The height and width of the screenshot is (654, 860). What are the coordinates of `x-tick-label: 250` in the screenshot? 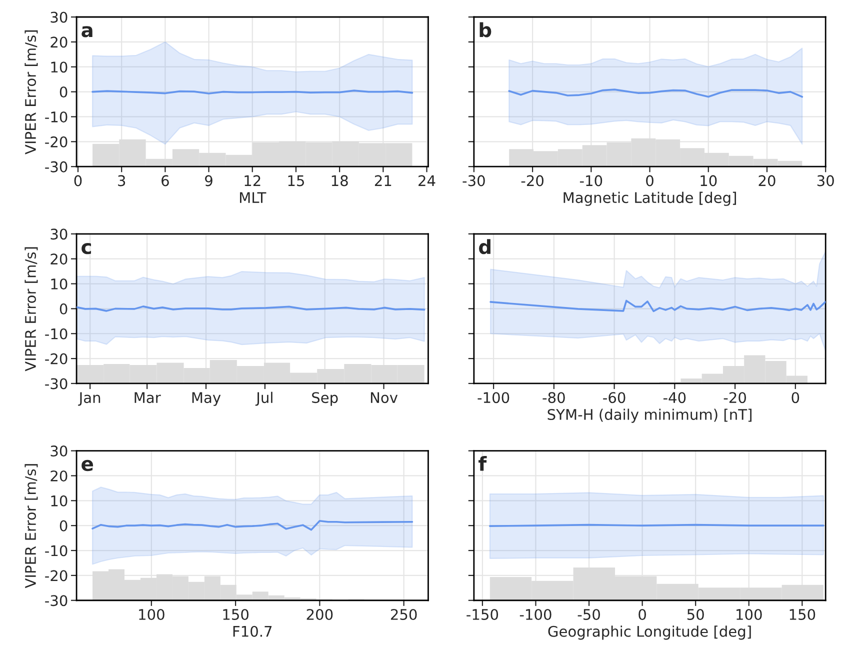 It's located at (403, 614).